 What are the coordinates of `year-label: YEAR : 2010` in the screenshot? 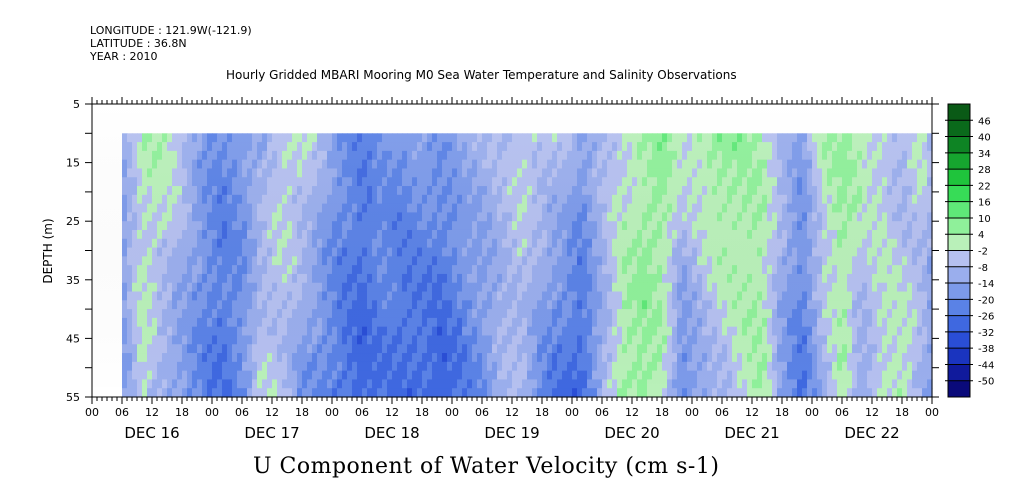 It's located at (124, 56).